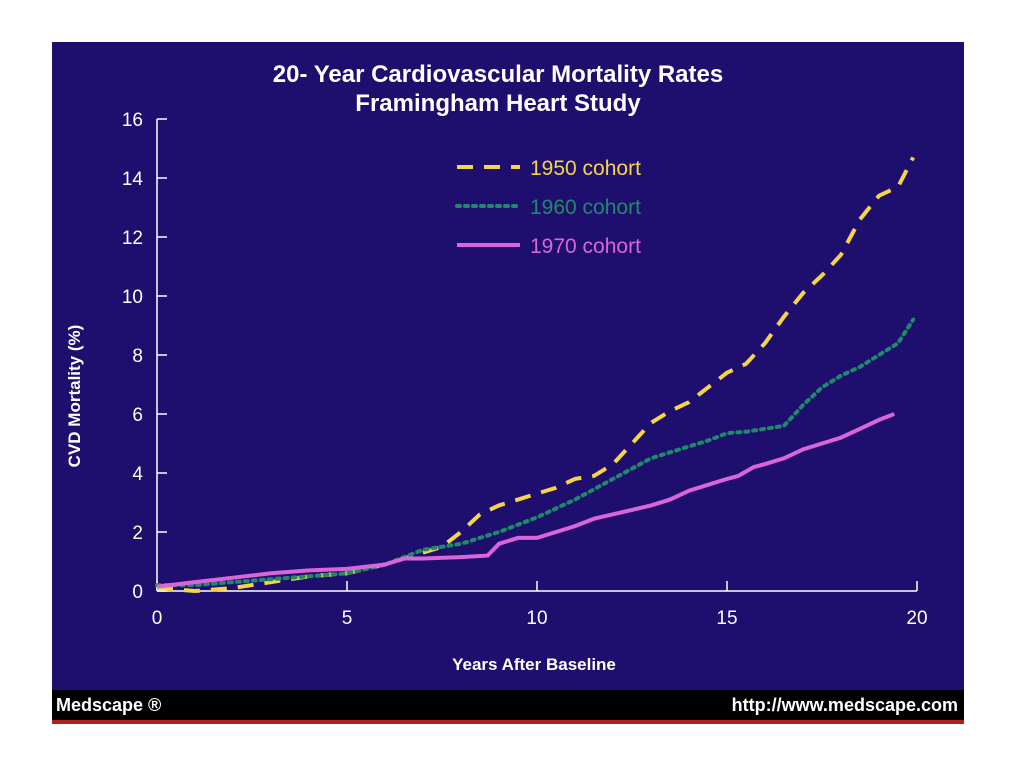 This screenshot has width=1024, height=768. What do you see at coordinates (916, 618) in the screenshot?
I see `x-tick-label: 20` at bounding box center [916, 618].